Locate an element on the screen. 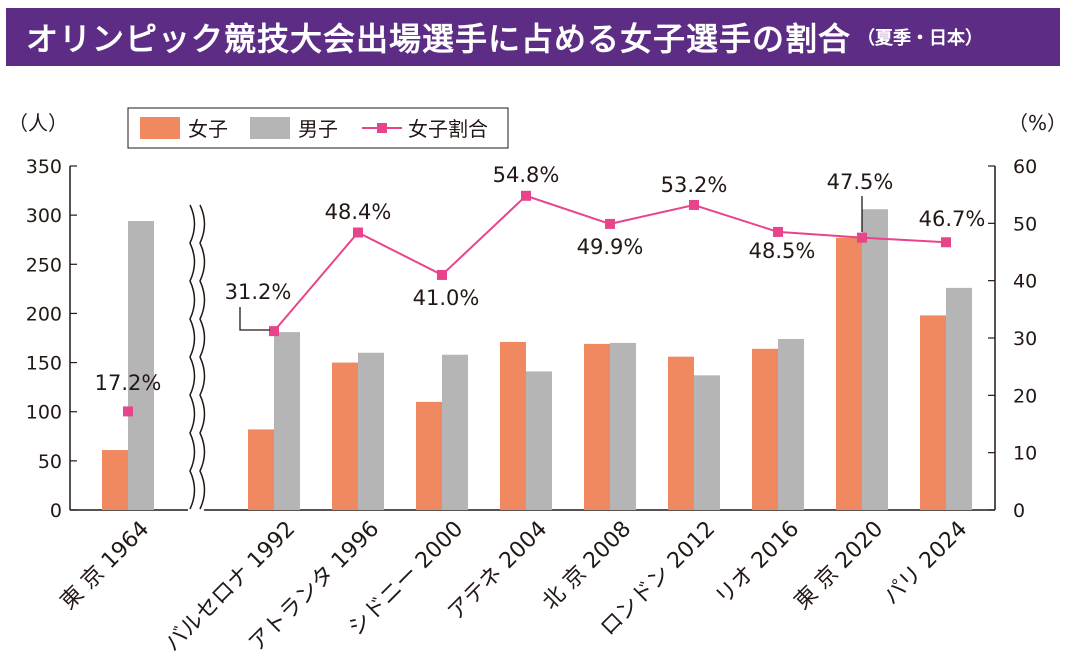  left-tick-label: 250 is located at coordinates (44, 265).